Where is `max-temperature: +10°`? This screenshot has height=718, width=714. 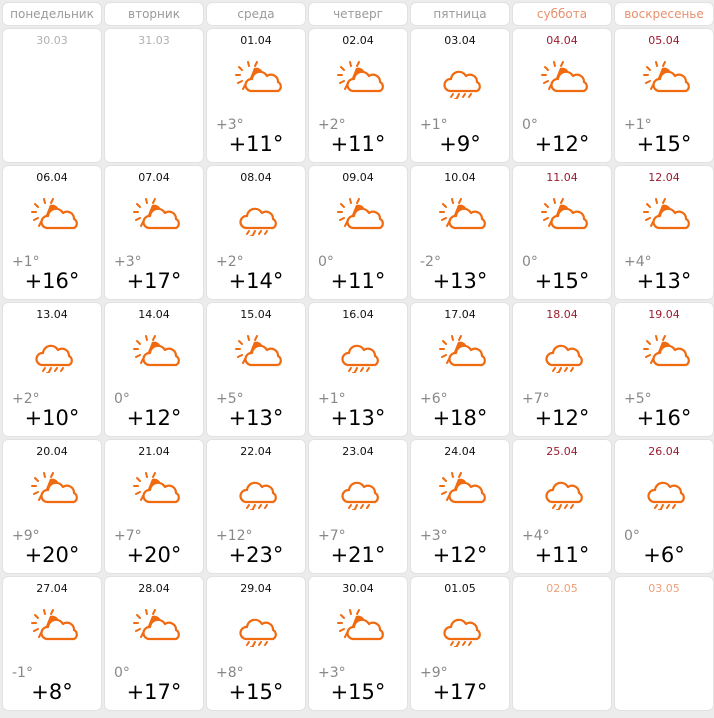 max-temperature: +10° is located at coordinates (52, 418).